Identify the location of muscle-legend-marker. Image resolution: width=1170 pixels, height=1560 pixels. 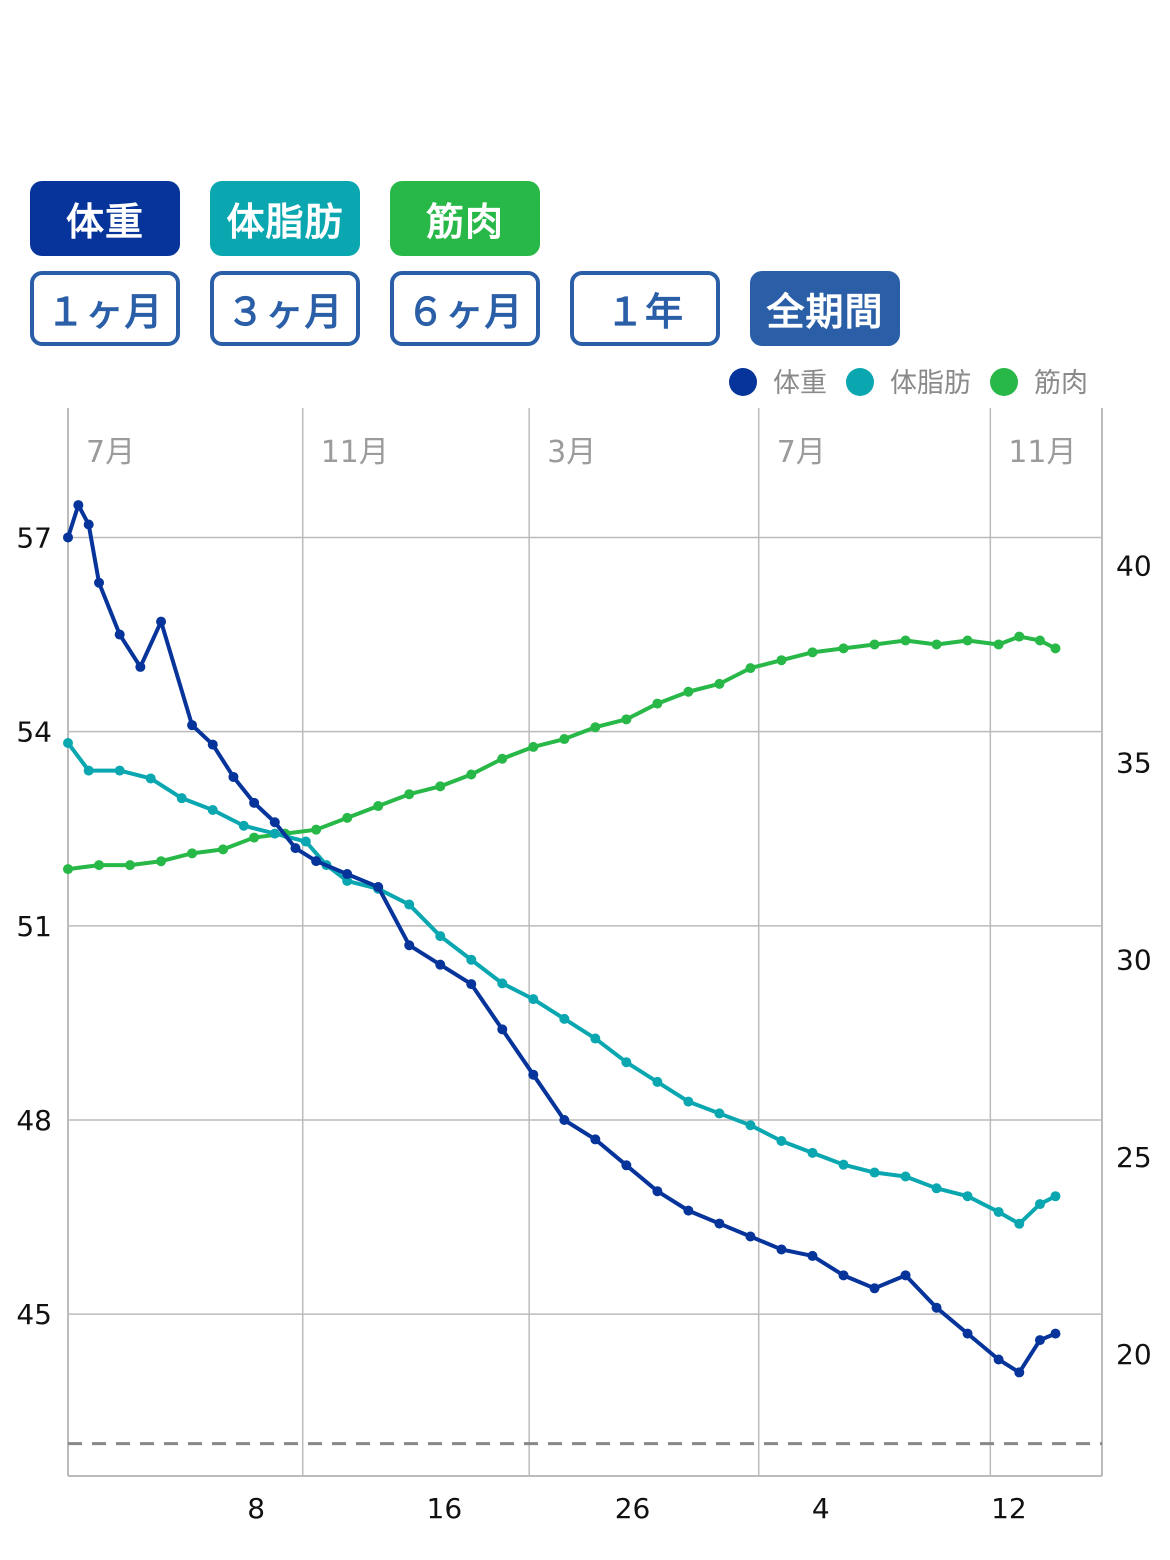
(1004, 382).